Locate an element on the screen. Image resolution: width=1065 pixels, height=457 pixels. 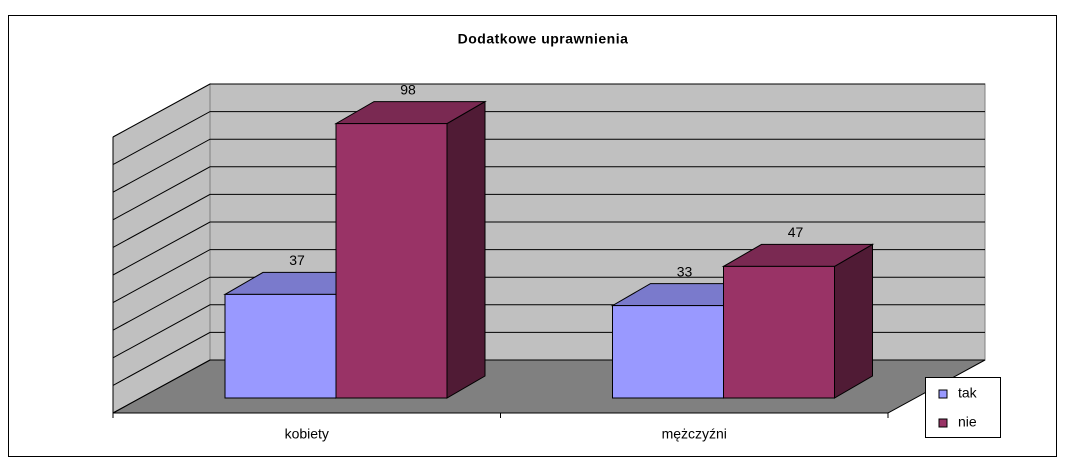
legend-box is located at coordinates (963, 407).